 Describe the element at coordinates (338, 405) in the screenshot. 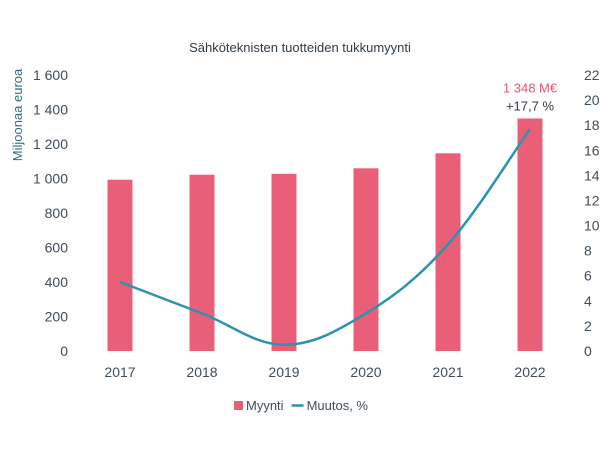

I see `legend-label: Muutos, %` at that location.